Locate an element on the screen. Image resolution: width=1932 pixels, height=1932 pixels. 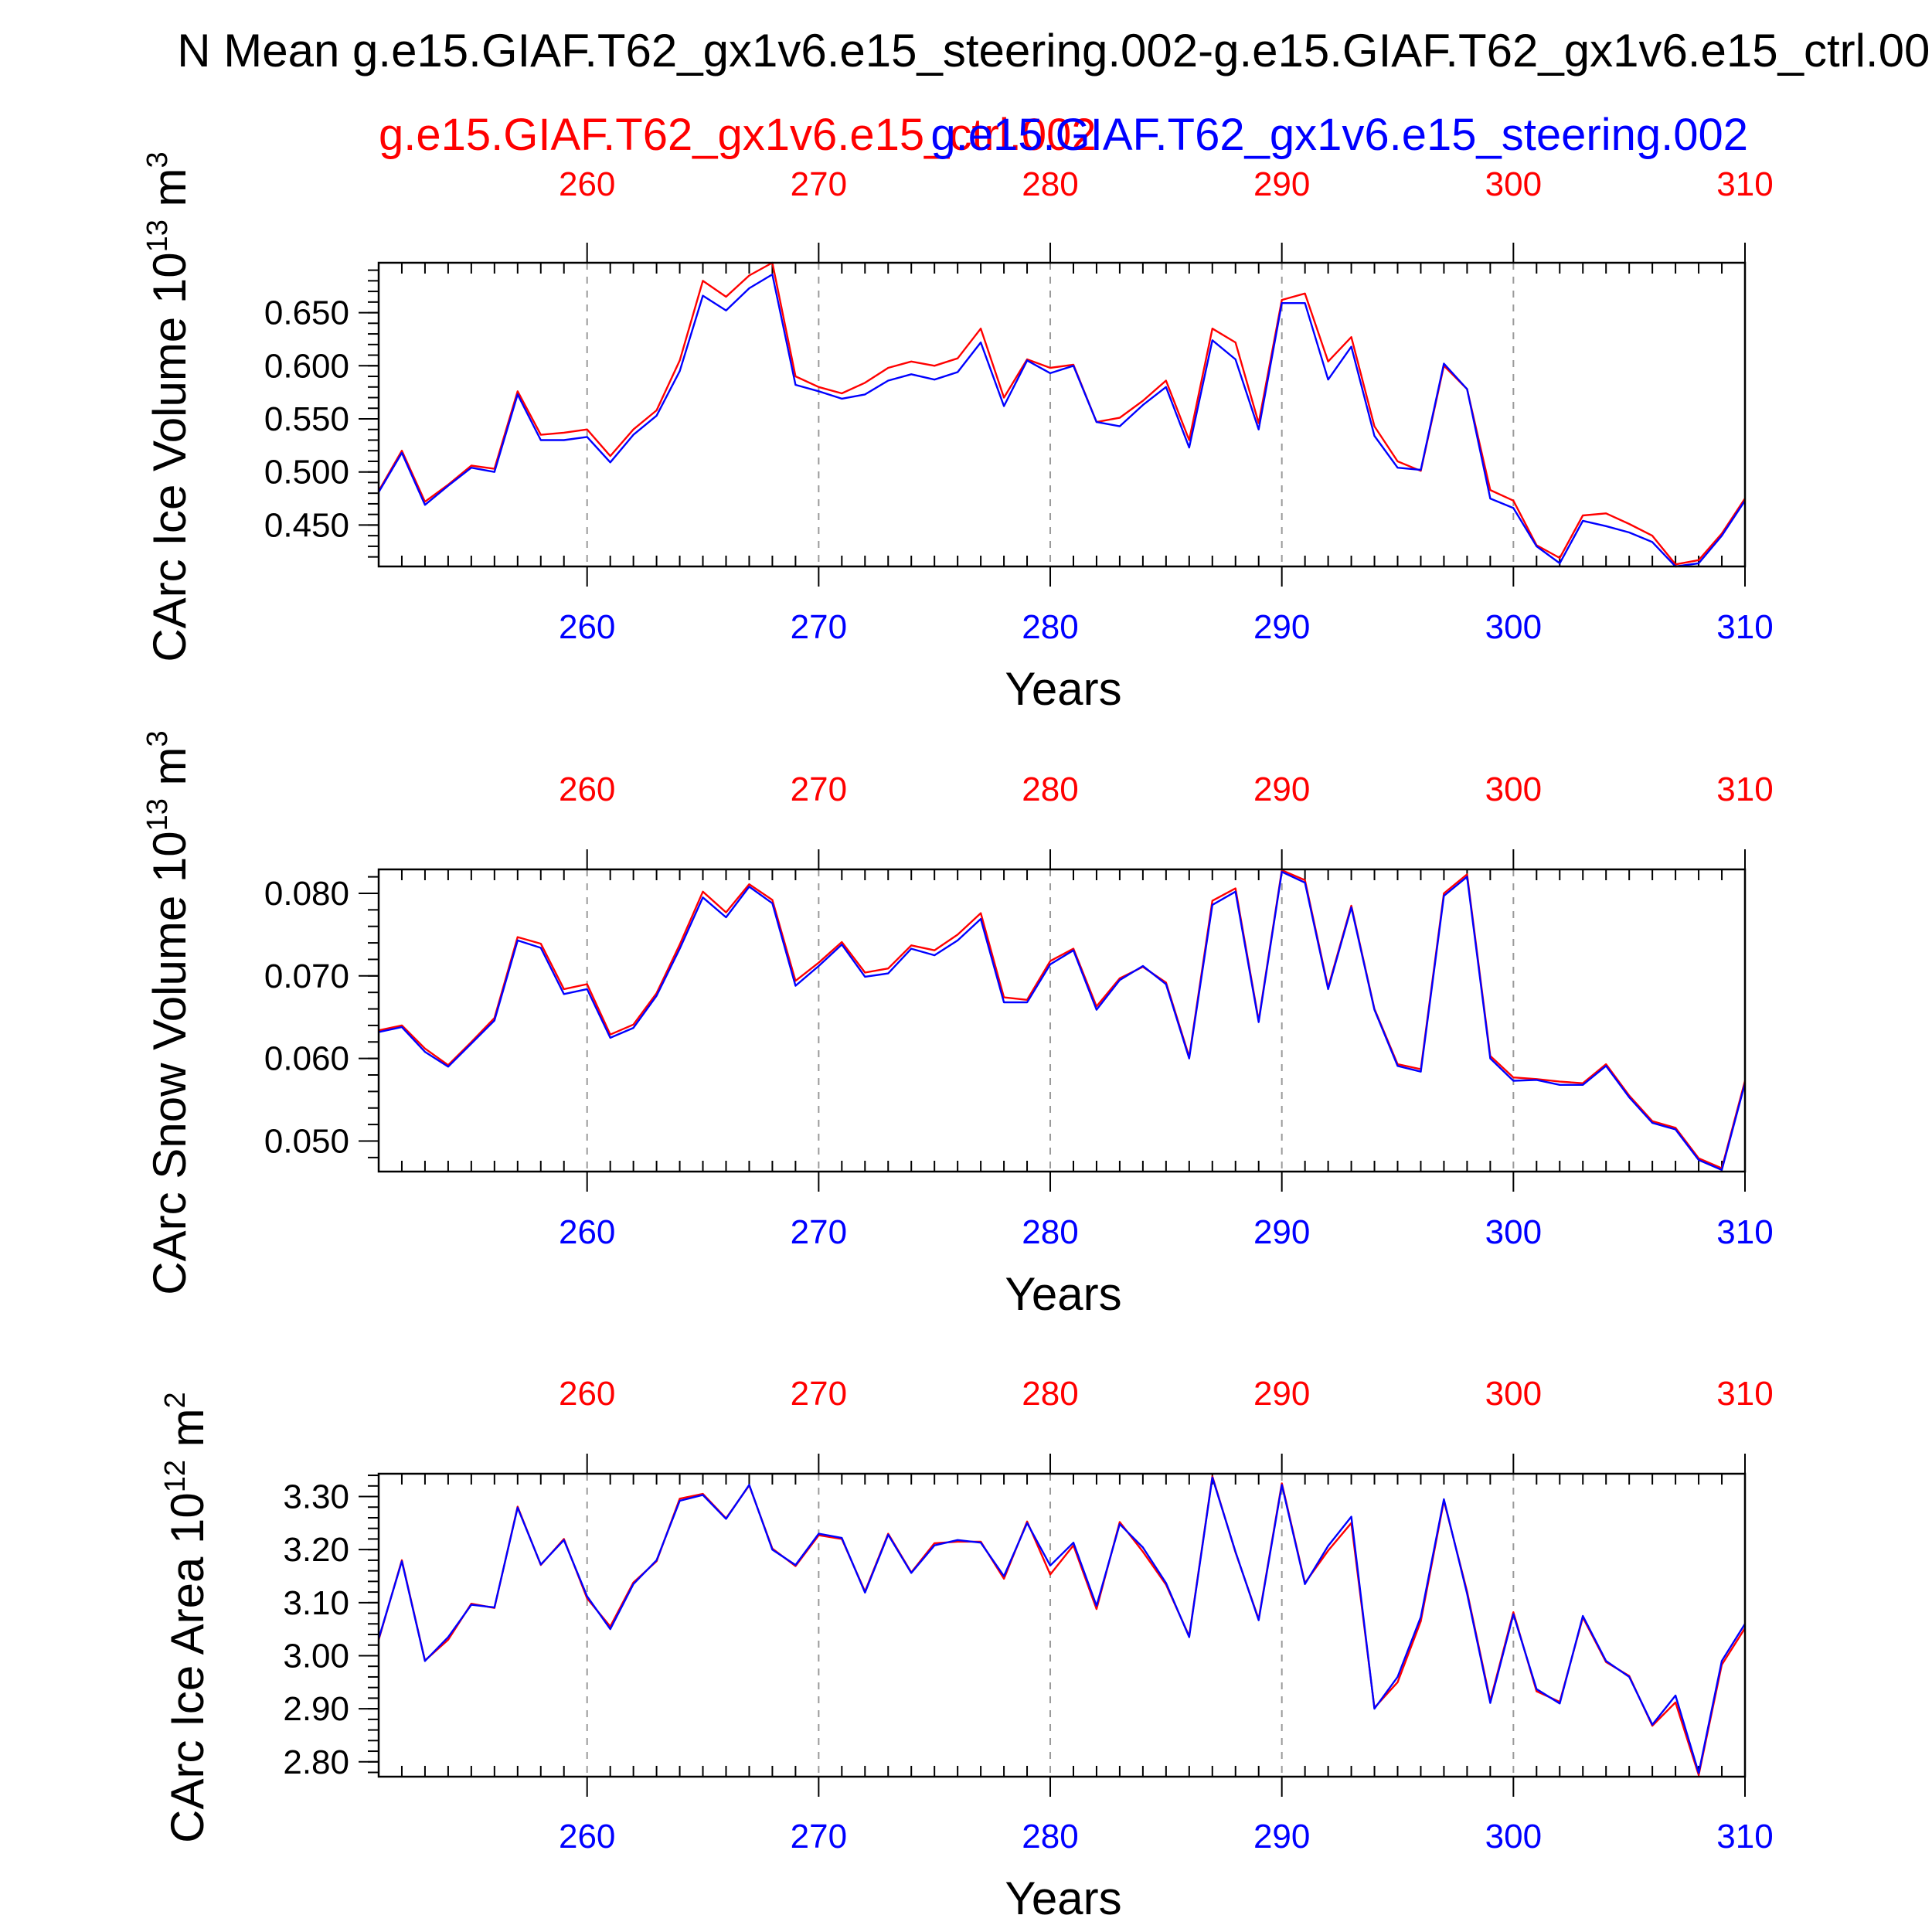
y-tick-label: 0.500 is located at coordinates (307, 473).